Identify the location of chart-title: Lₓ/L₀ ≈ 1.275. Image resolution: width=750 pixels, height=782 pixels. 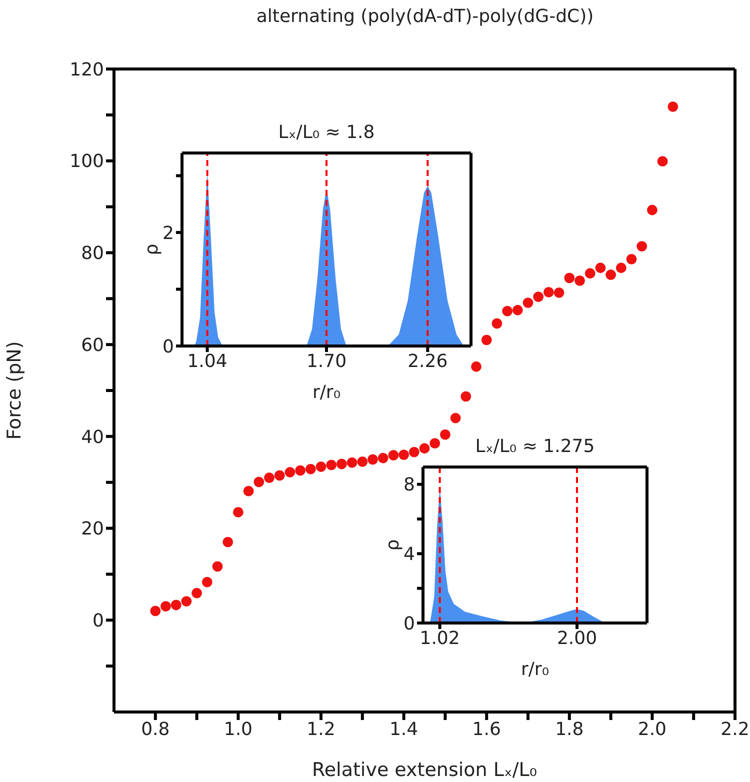
(535, 447).